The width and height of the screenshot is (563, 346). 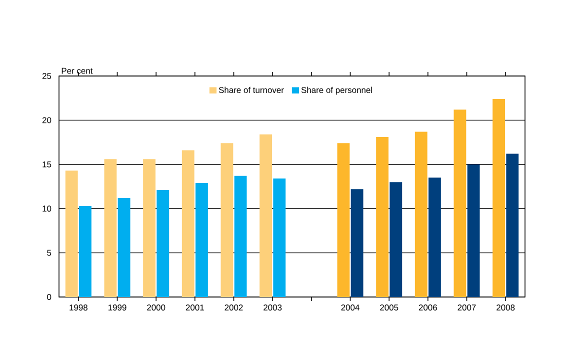 What do you see at coordinates (49, 297) in the screenshot?
I see `y-tick-label: 0` at bounding box center [49, 297].